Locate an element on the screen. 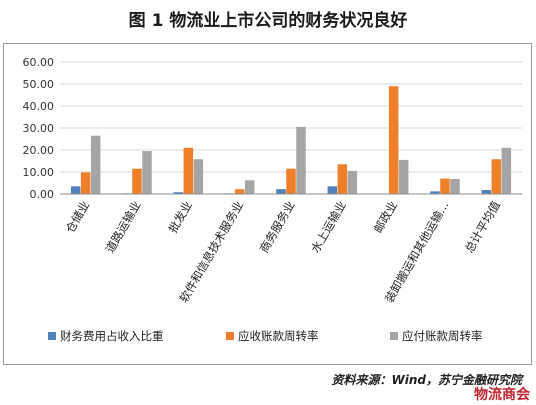 This screenshot has width=536, height=405. x-category-label: 水上运输业 is located at coordinates (328, 227).